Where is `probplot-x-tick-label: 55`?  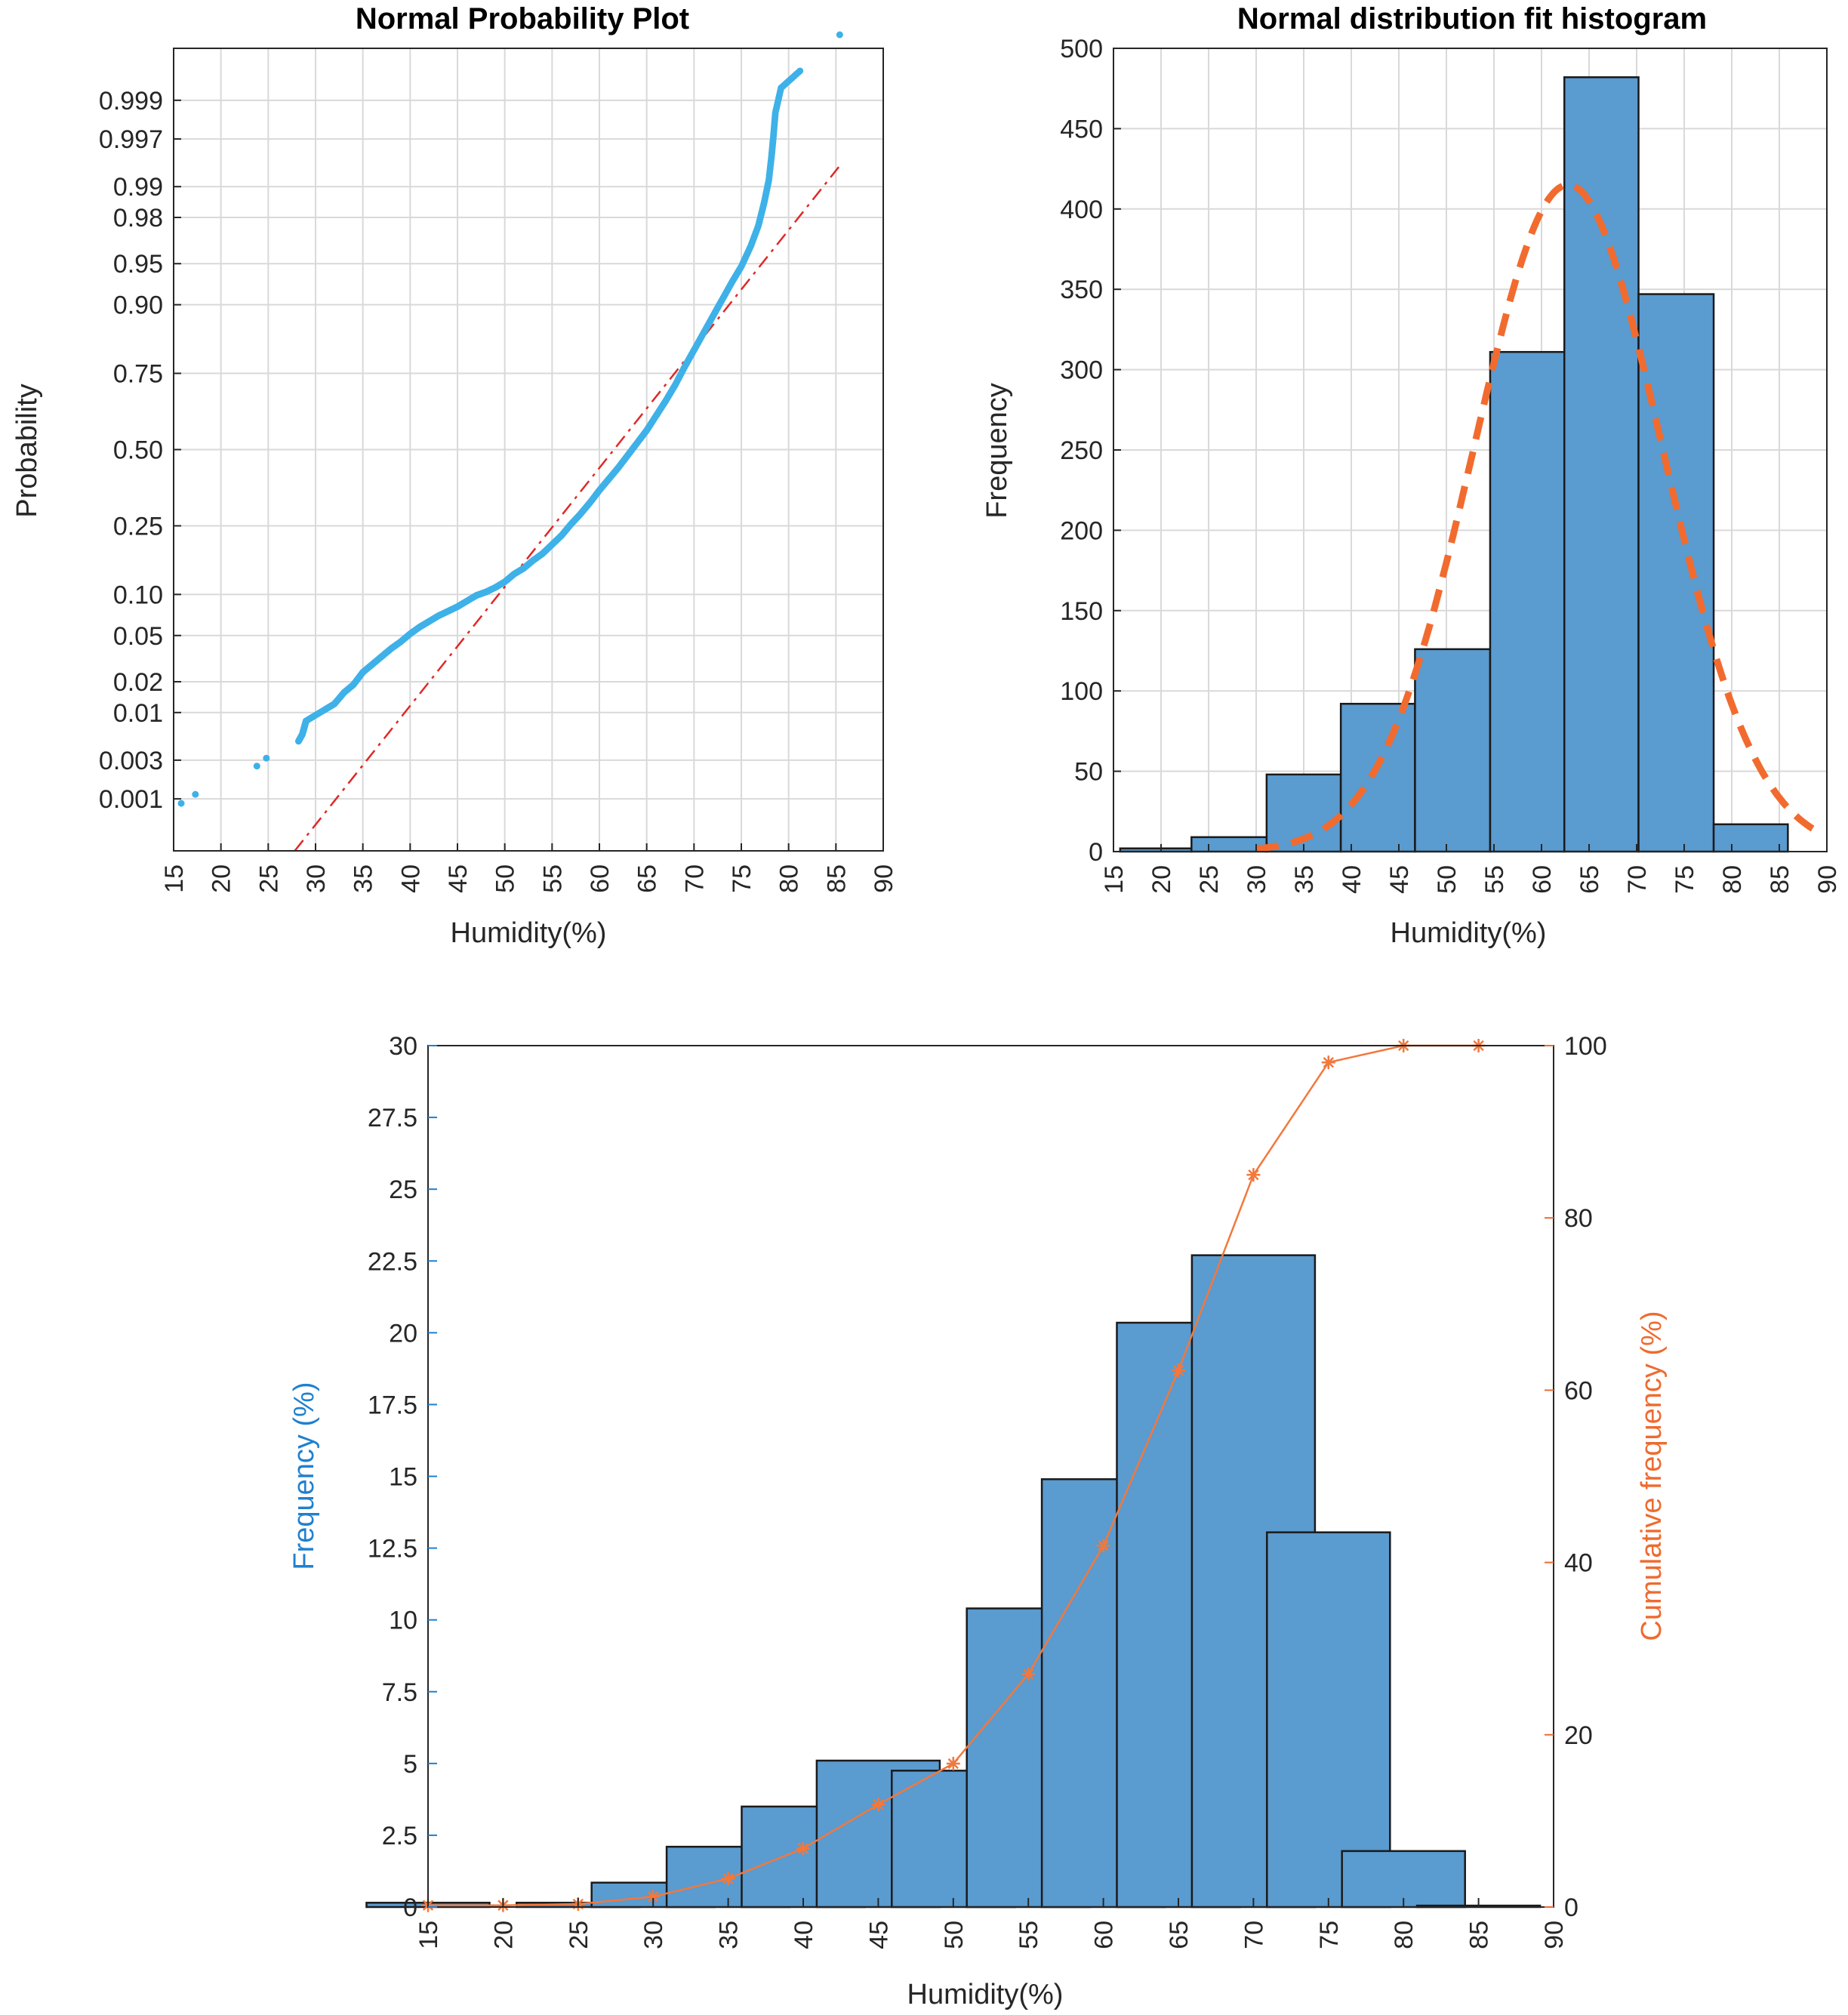
probplot-x-tick-label: 55 is located at coordinates (552, 878).